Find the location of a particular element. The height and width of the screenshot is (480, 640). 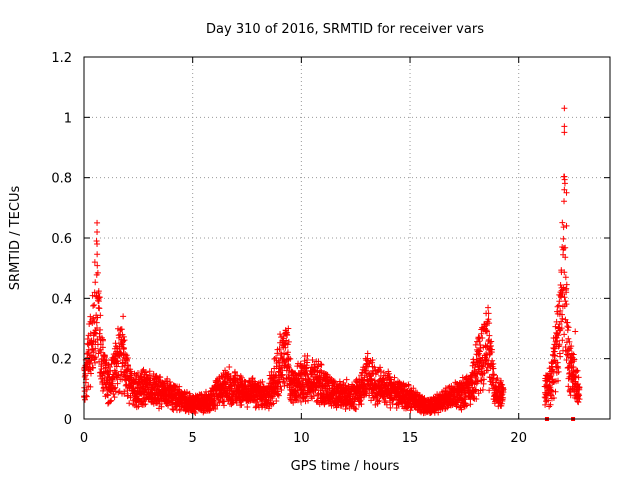

x-tick-label: 10 is located at coordinates (301, 438).